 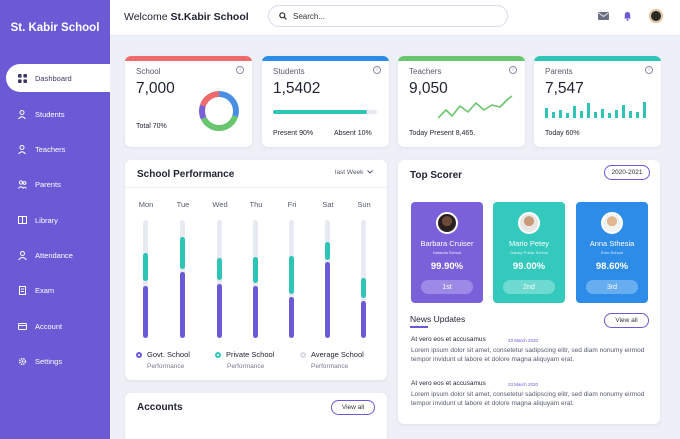 I want to click on sidebar-item-label: Attendance, so click(x=54, y=255).